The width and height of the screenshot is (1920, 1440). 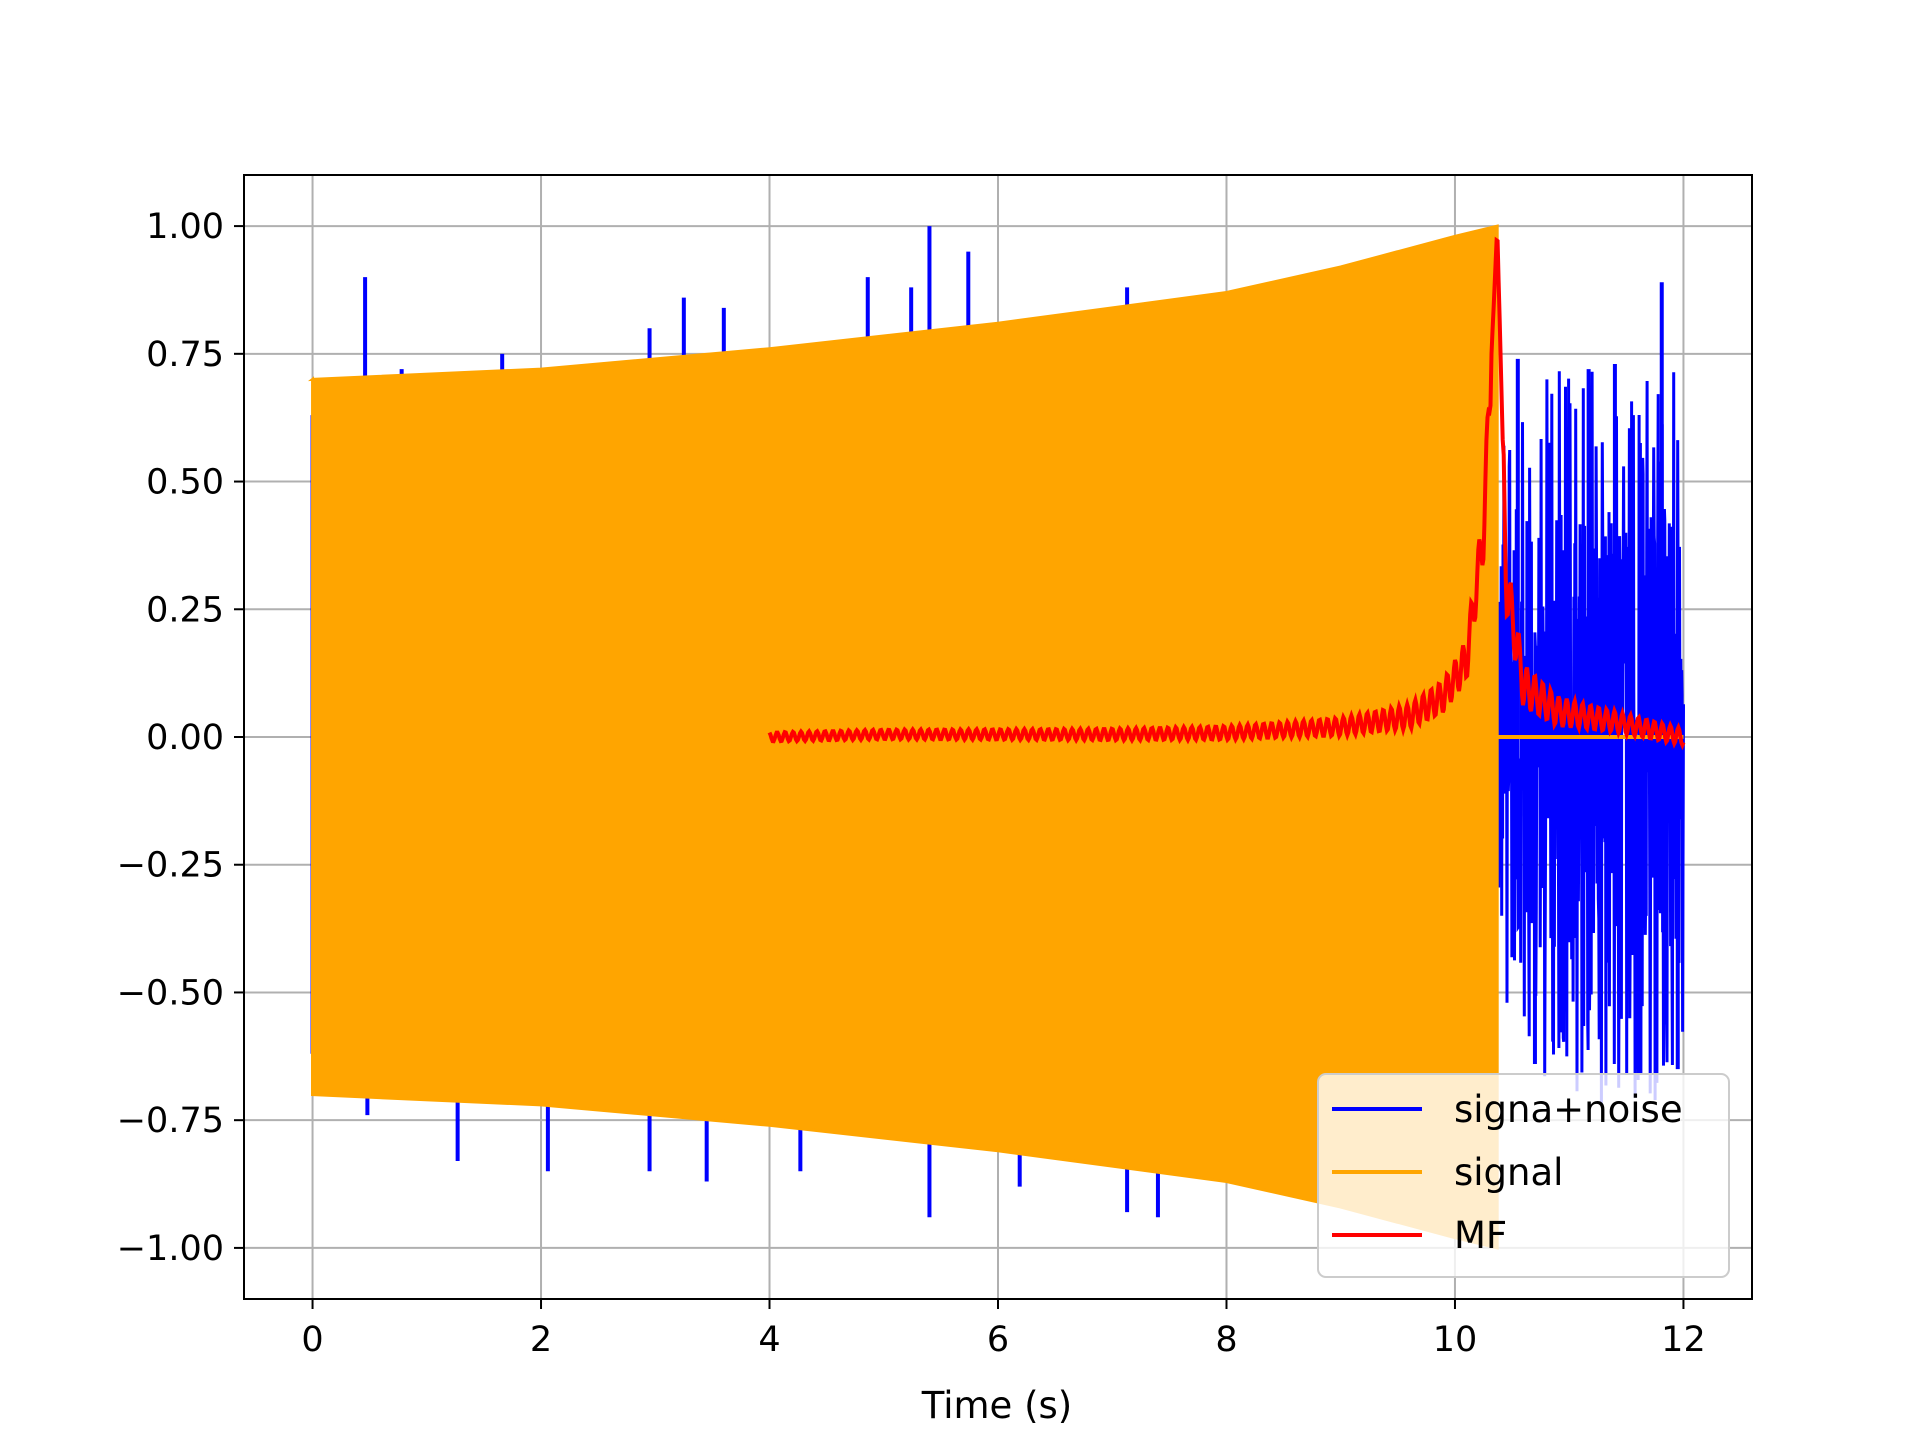 I want to click on y-tick-label: 0.75, so click(x=185, y=355).